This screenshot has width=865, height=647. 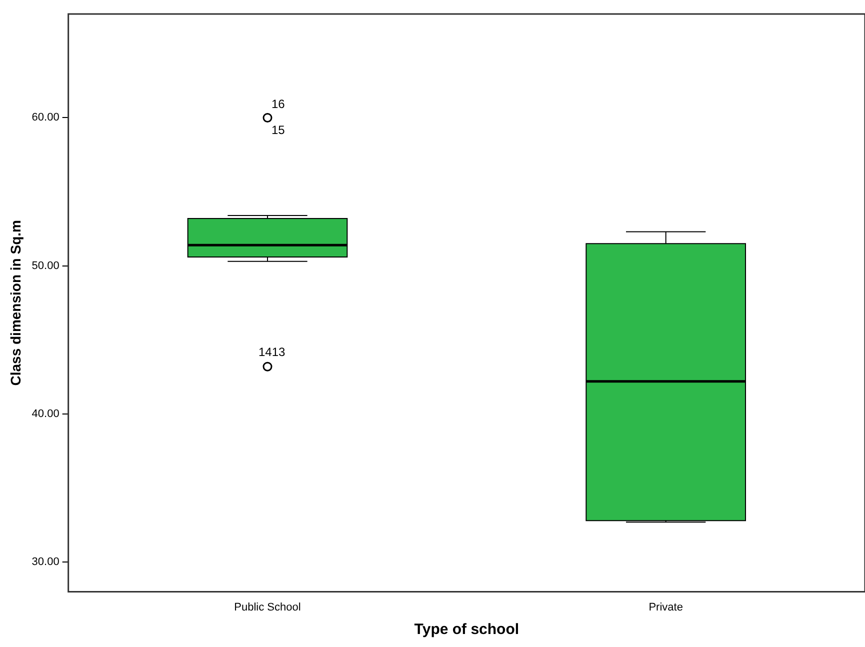 I want to click on y-tick-label: 30.00, so click(x=46, y=562).